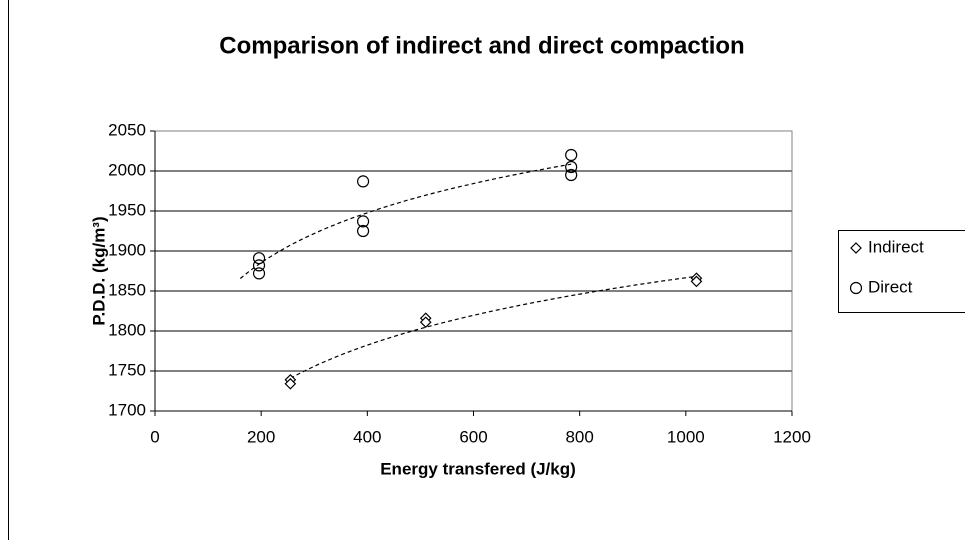 This screenshot has width=965, height=545. What do you see at coordinates (98, 270) in the screenshot?
I see `y-axis-label: P.D.D. (kg/m³)` at bounding box center [98, 270].